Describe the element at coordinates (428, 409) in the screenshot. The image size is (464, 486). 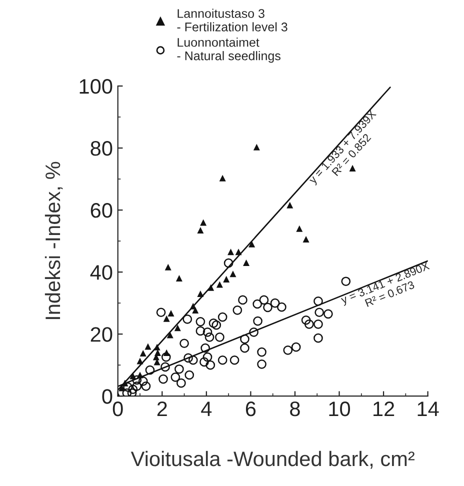
I see `x-tick-label: 14` at that location.